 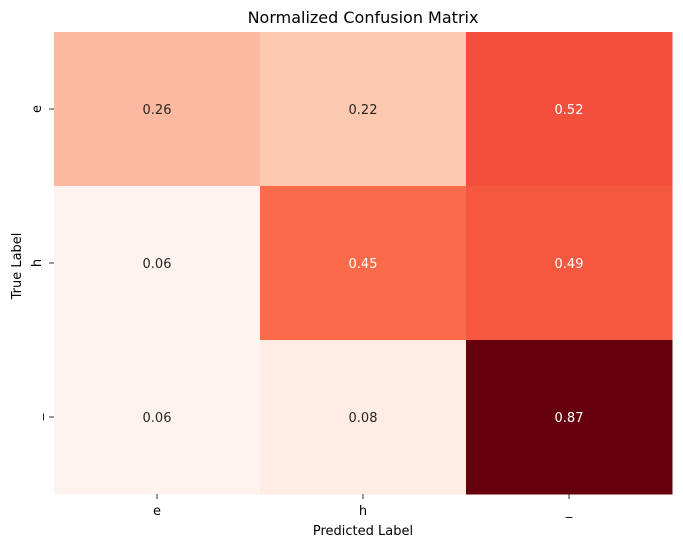 I want to click on chart-title: Normalized Confusion Matrix, so click(x=363, y=17).